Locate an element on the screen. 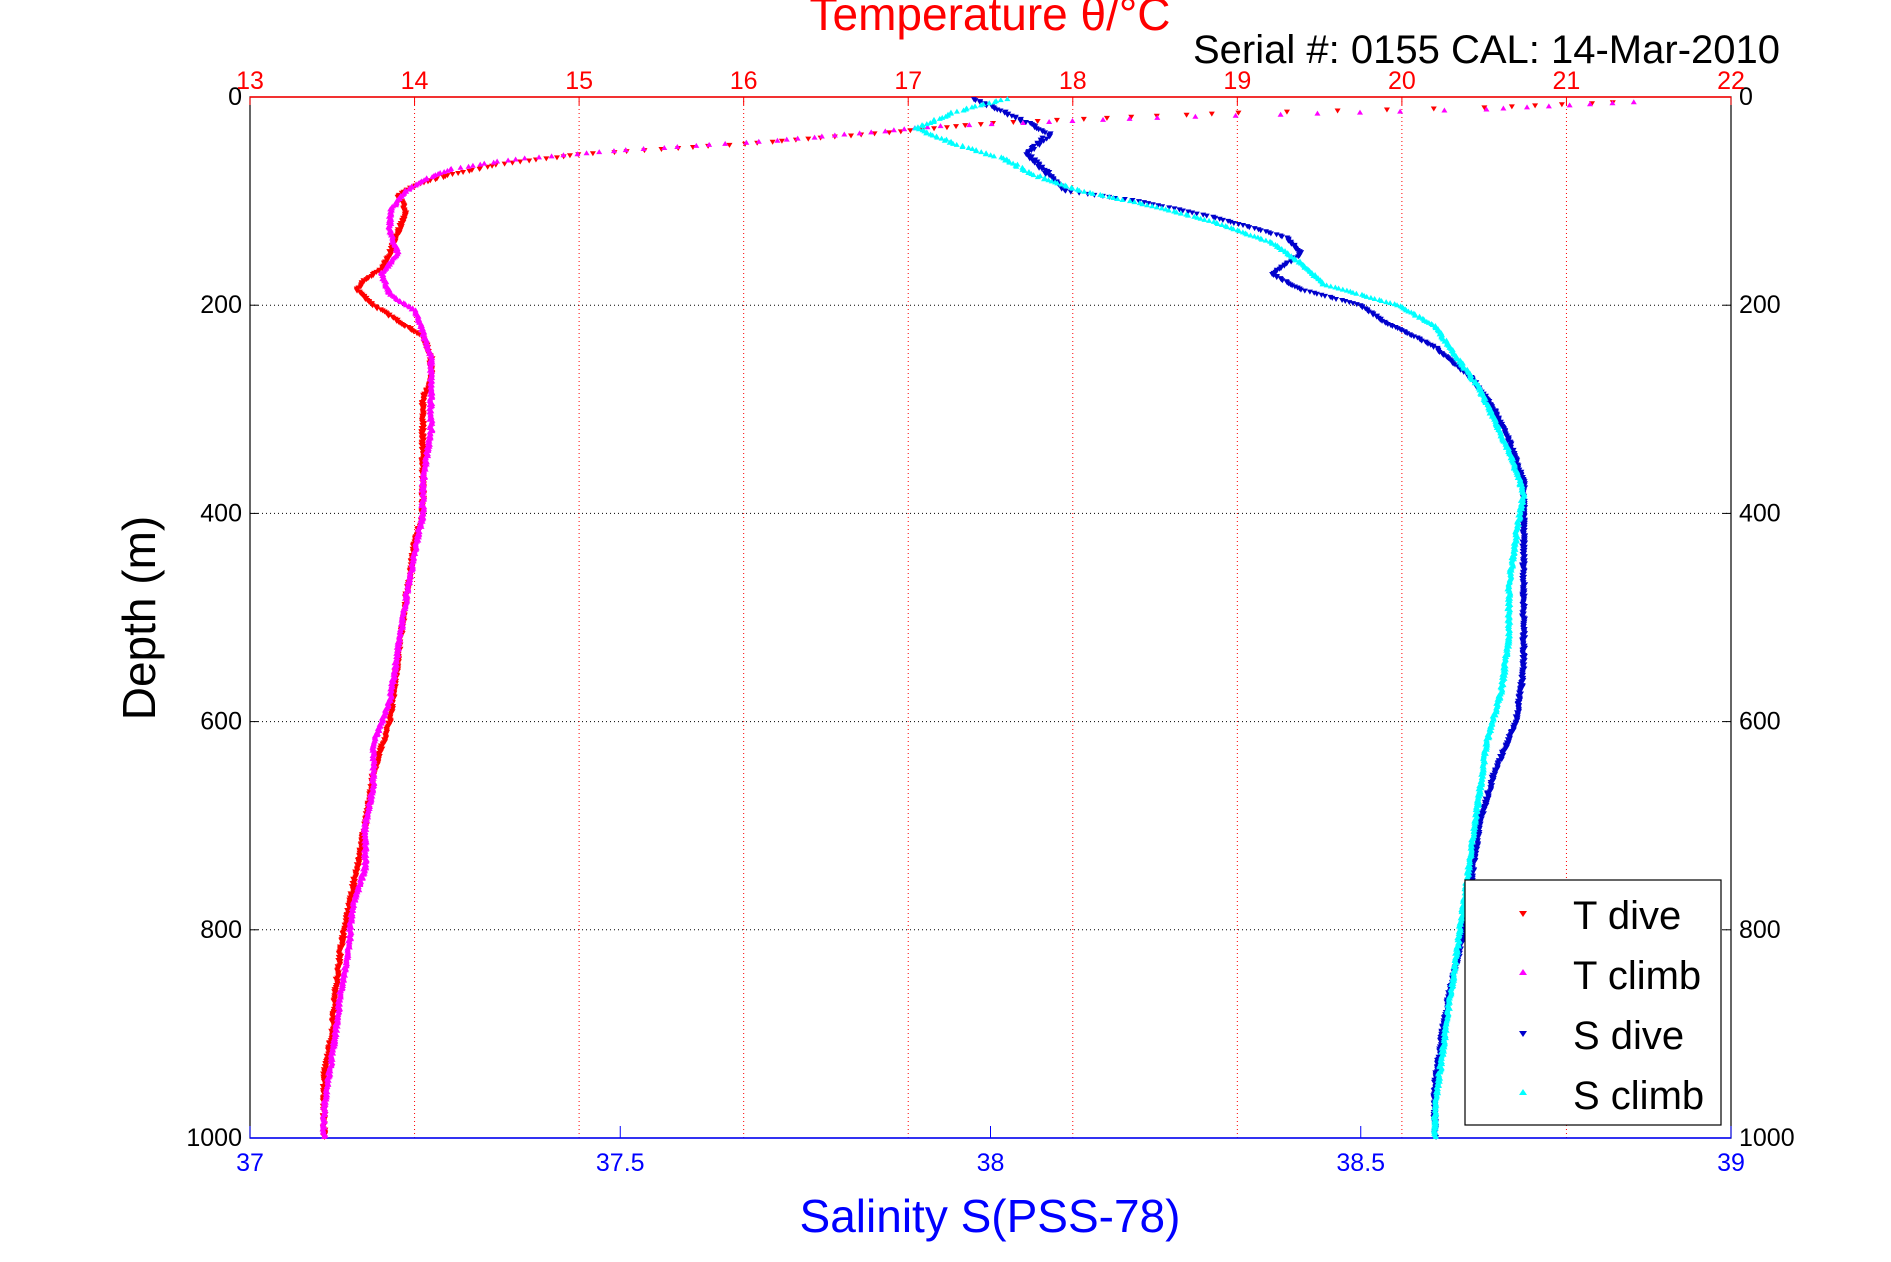  legend: T dive T climb S dive S climb is located at coordinates (1593, 1002).